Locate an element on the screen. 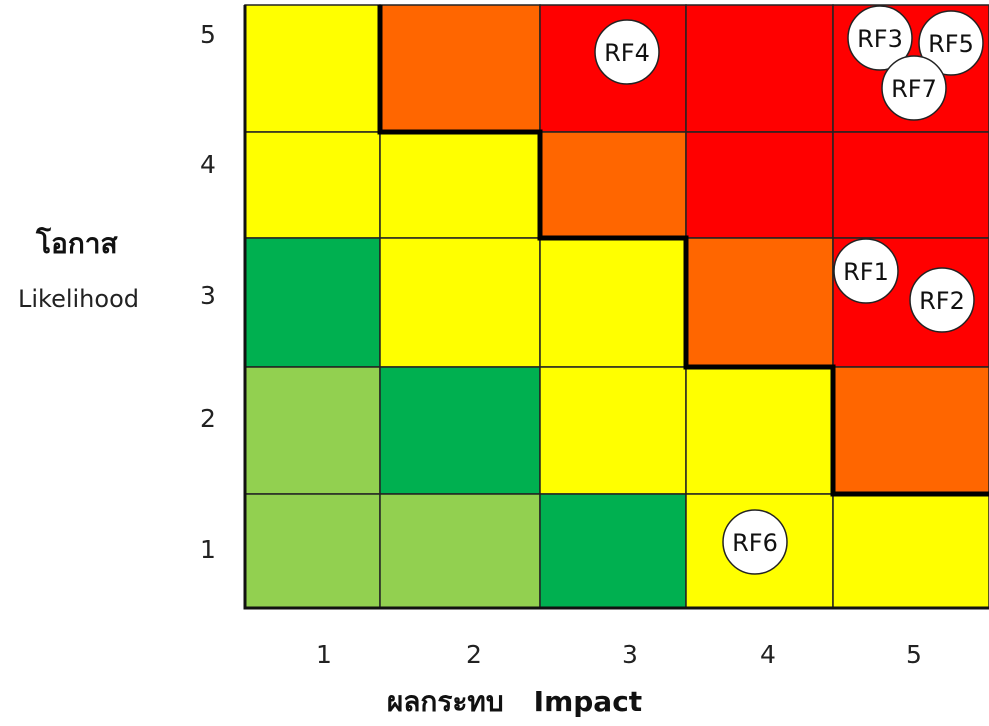 Image resolution: width=989 pixels, height=726 pixels. x-axis-title-thai: ผลกระทบ is located at coordinates (445, 701).